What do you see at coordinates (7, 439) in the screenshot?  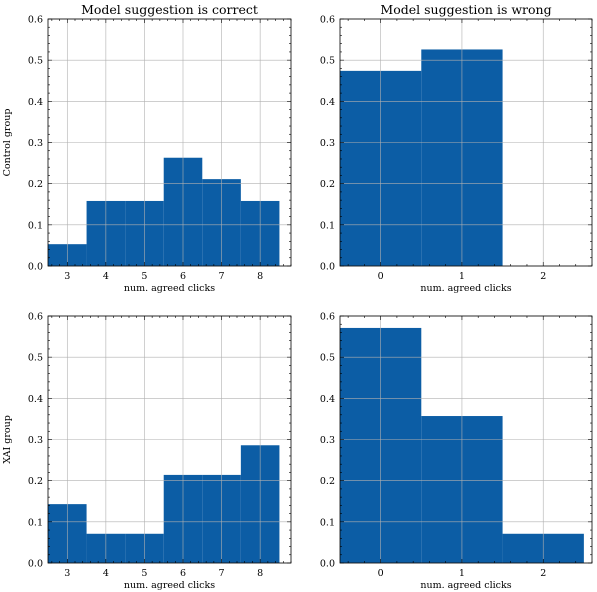 I see `y-axis-label: XAI group` at bounding box center [7, 439].